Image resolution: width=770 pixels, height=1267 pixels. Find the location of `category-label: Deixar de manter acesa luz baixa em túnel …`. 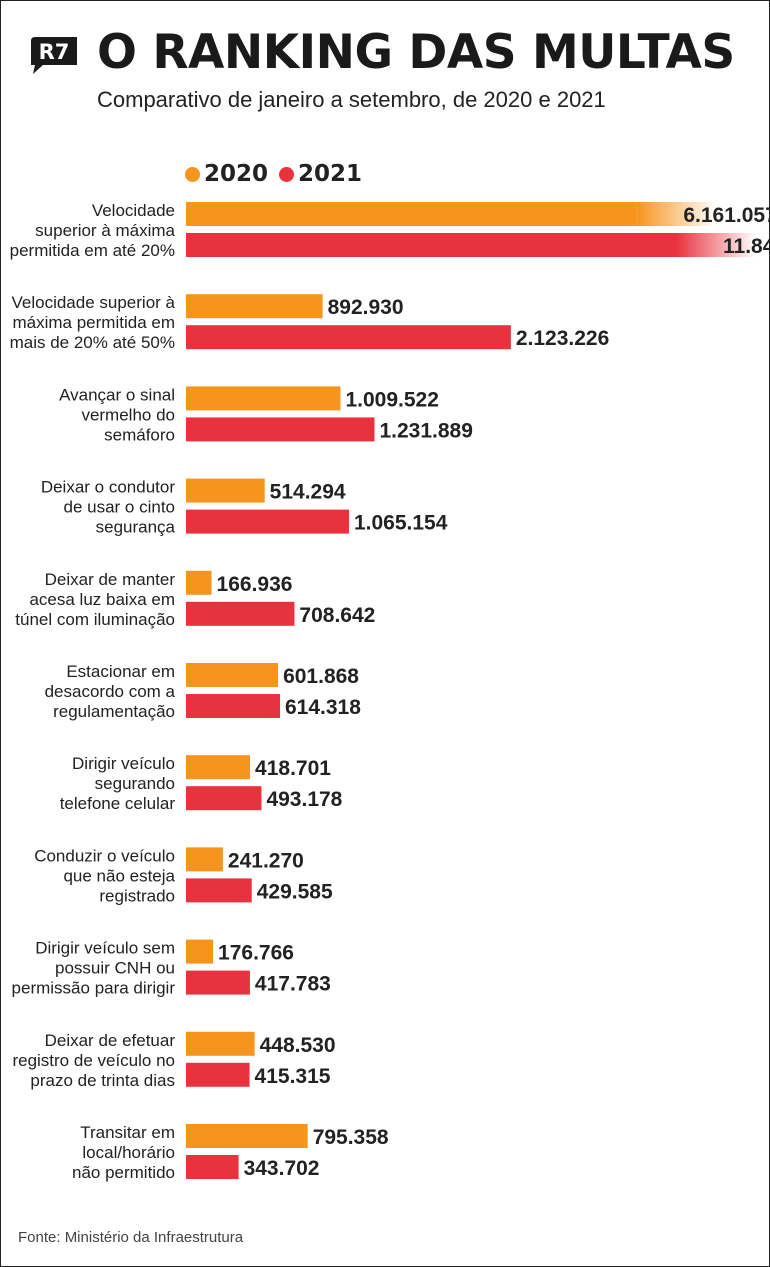

category-label: Deixar de manter acesa luz baixa em túnel … is located at coordinates (95, 599).